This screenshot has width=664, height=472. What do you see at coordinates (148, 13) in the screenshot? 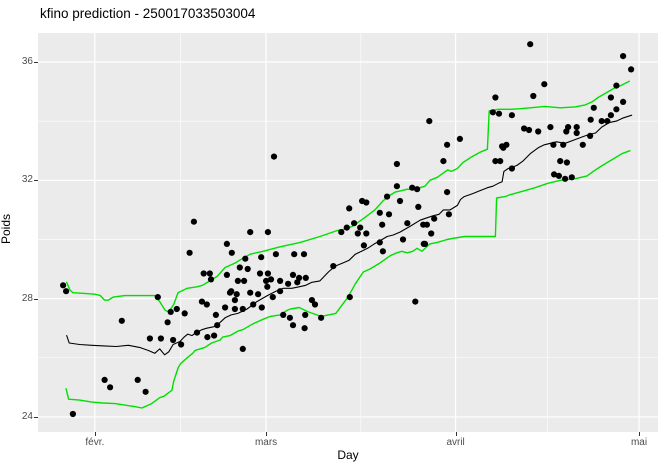
I see `chart-title: kfino prediction - 250017033503004` at bounding box center [148, 13].